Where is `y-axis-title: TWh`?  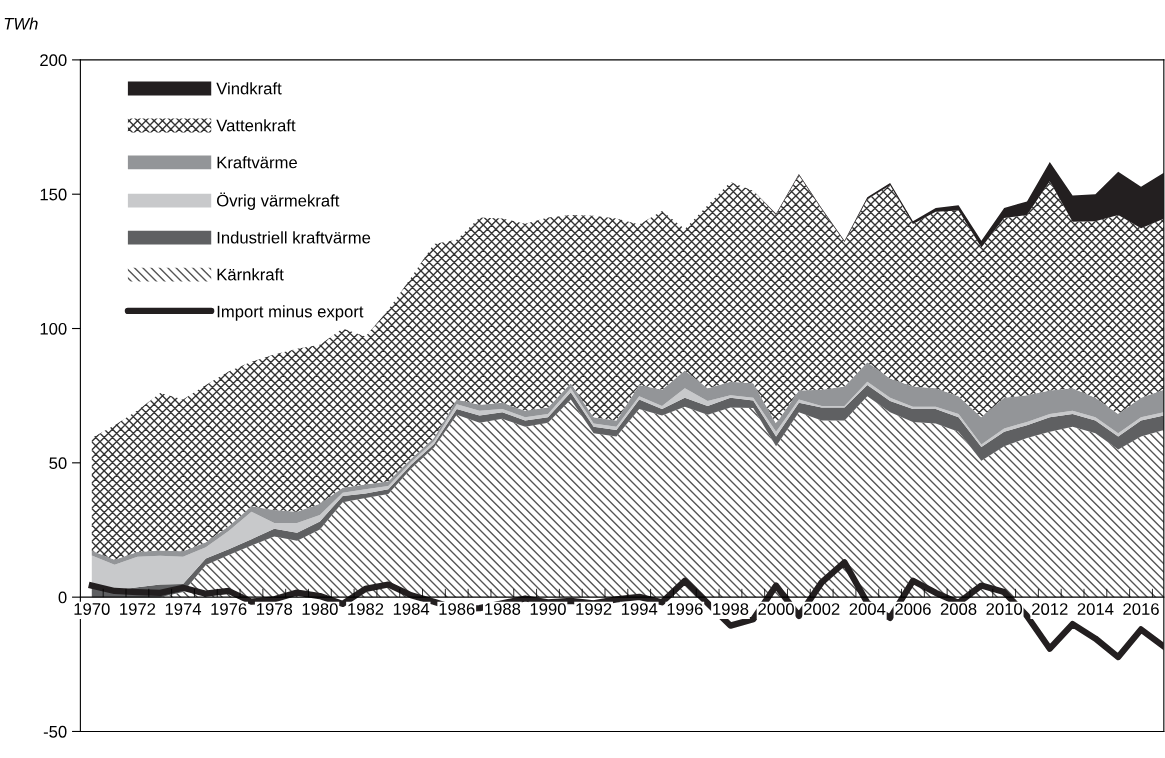
y-axis-title: TWh is located at coordinates (21, 23).